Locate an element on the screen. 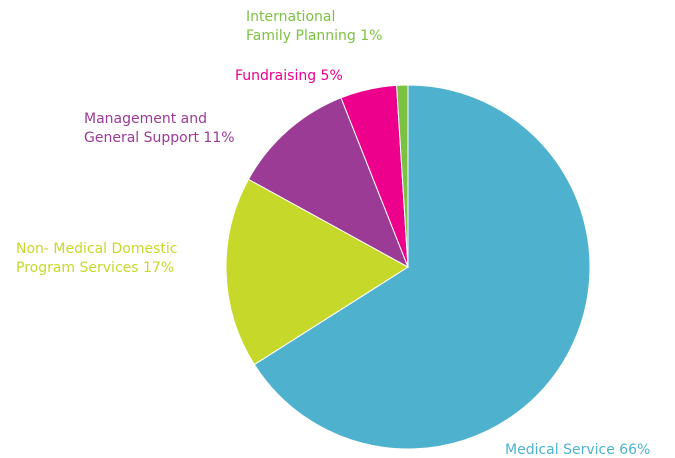  slice-label: Management and is located at coordinates (145, 119).